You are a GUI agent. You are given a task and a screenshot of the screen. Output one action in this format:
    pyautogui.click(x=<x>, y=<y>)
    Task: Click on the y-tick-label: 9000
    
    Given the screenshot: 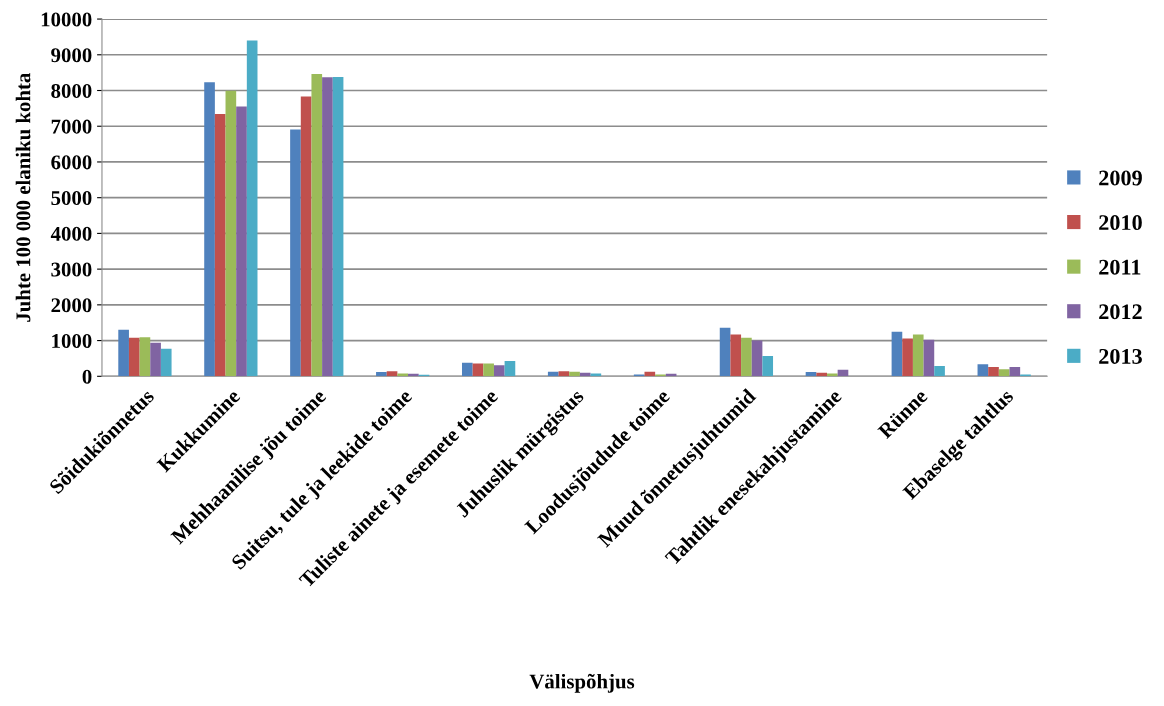 What is the action you would take?
    pyautogui.click(x=71, y=55)
    